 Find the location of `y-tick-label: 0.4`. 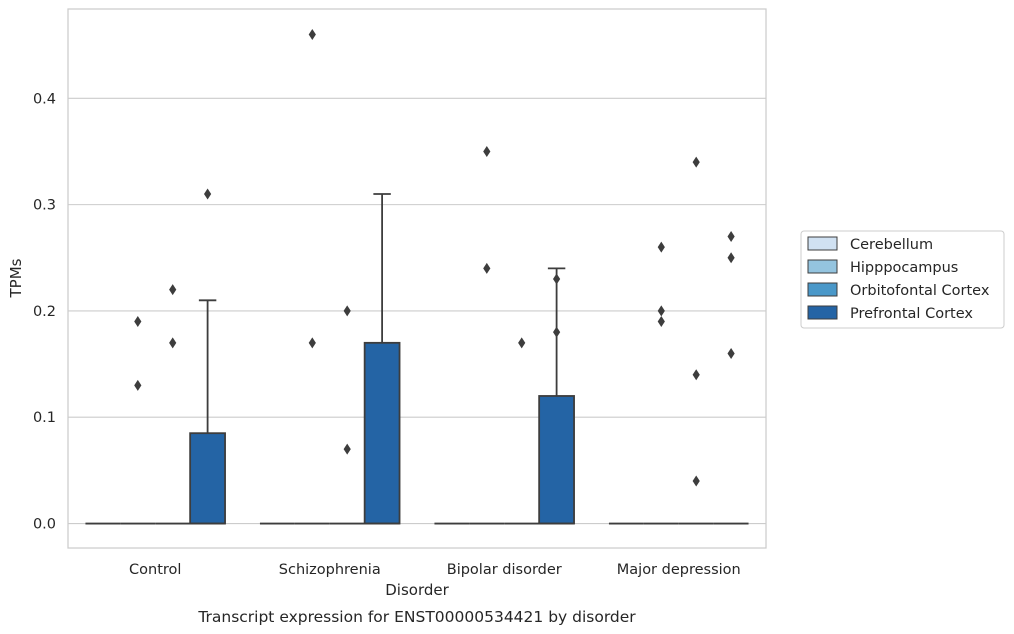

y-tick-label: 0.4 is located at coordinates (44, 99).